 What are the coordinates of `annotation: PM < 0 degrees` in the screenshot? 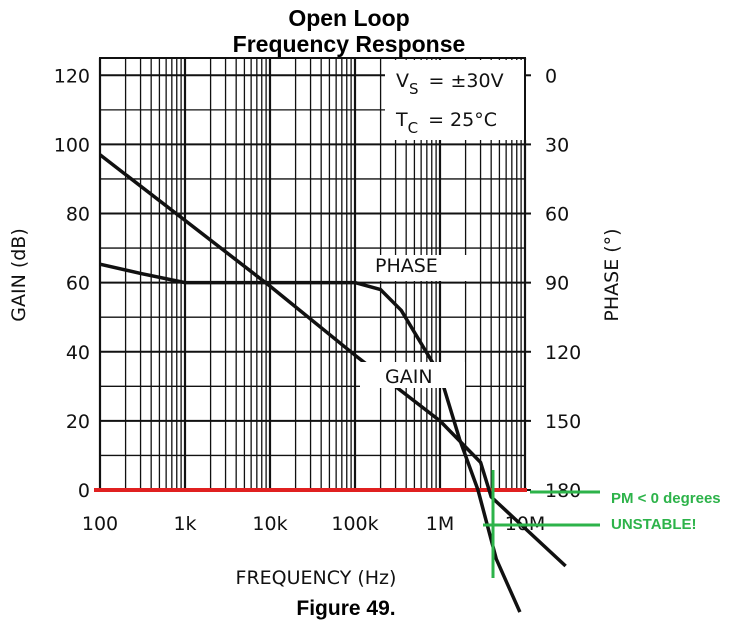 It's located at (666, 498).